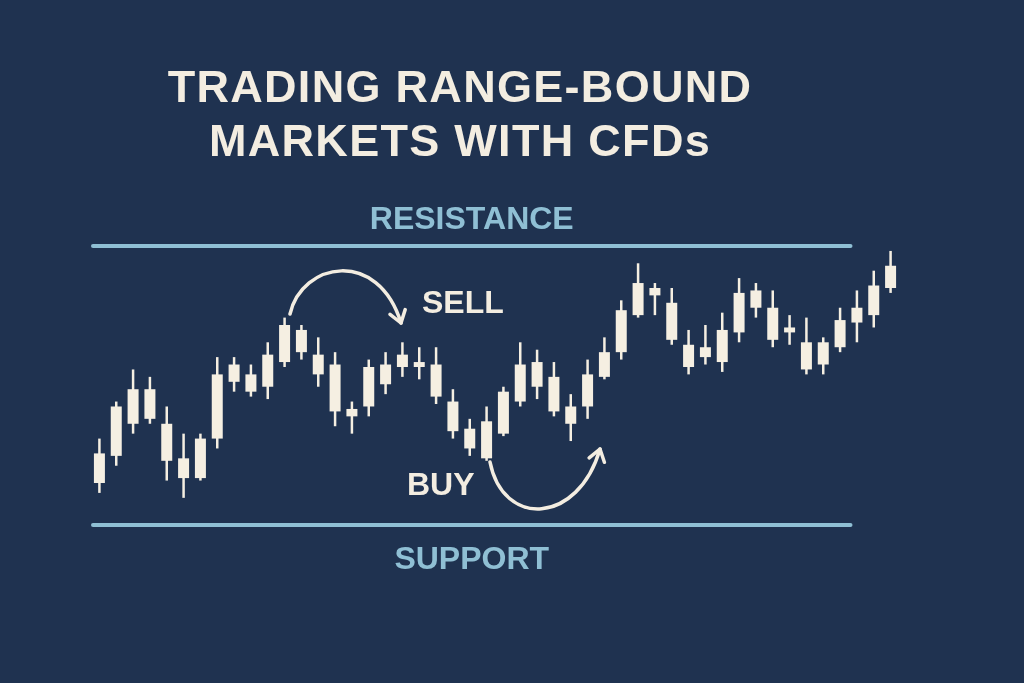  What do you see at coordinates (441, 484) in the screenshot?
I see `annotation: BUY` at bounding box center [441, 484].